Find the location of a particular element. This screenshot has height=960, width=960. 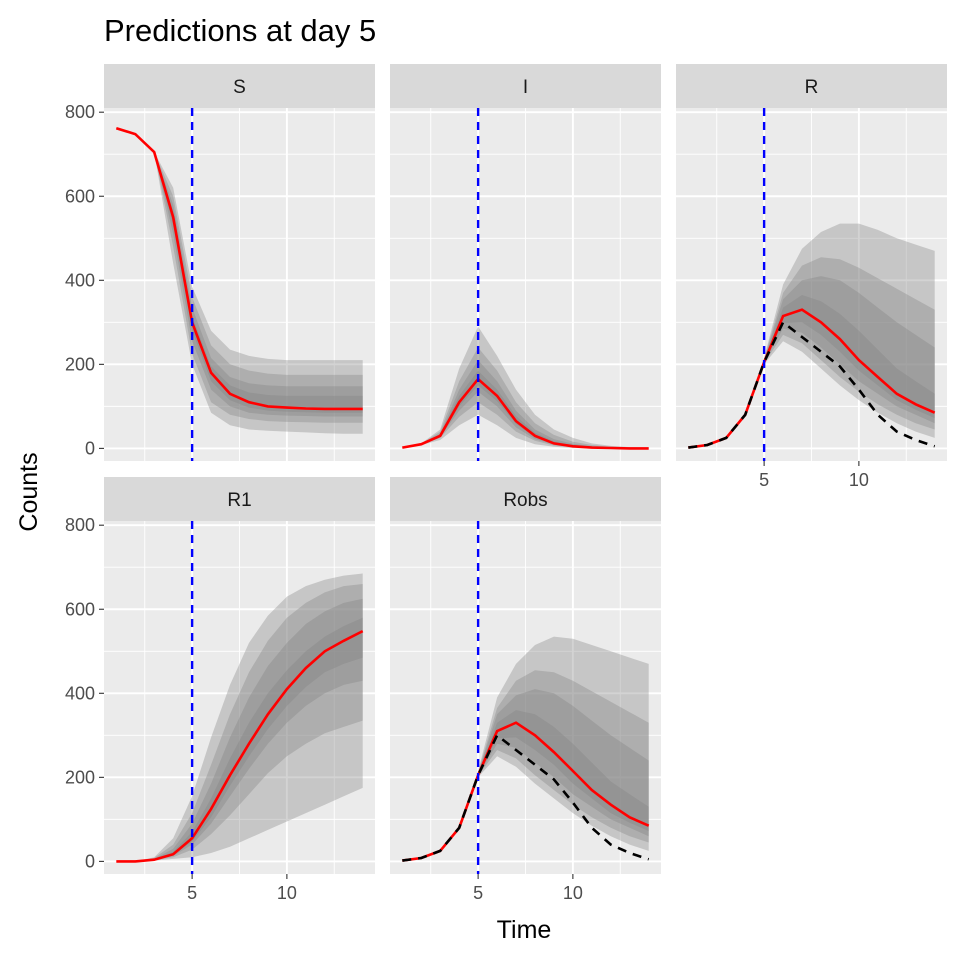

strip-label: S is located at coordinates (239, 87).